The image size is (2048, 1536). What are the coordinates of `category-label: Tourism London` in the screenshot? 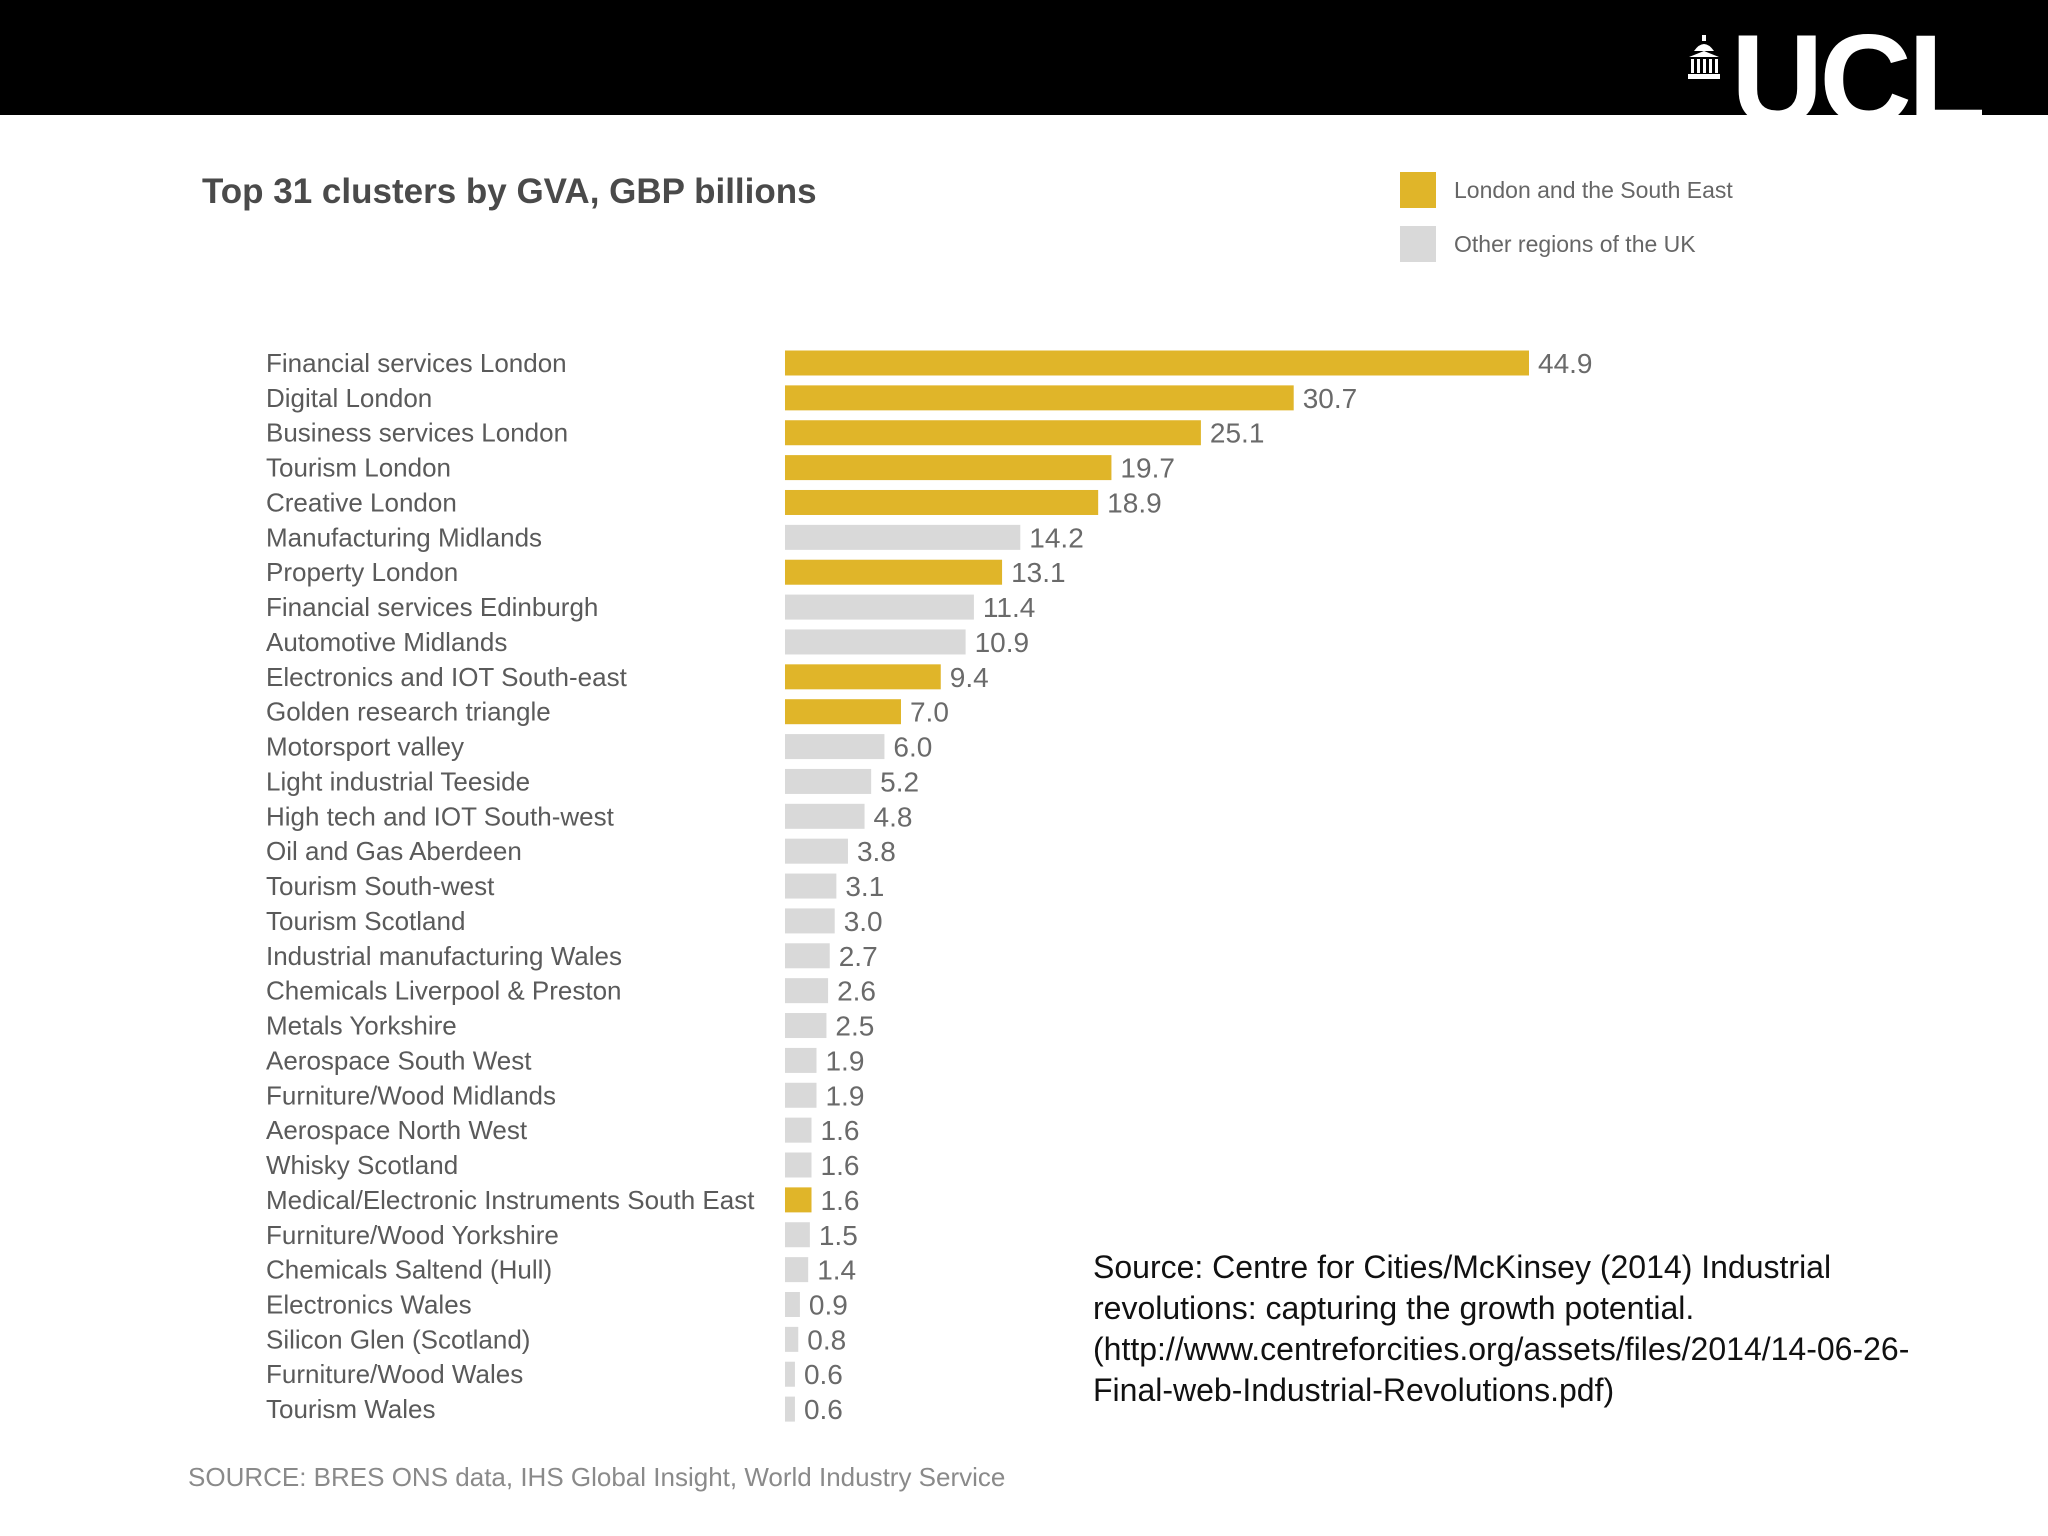 It's located at (358, 468).